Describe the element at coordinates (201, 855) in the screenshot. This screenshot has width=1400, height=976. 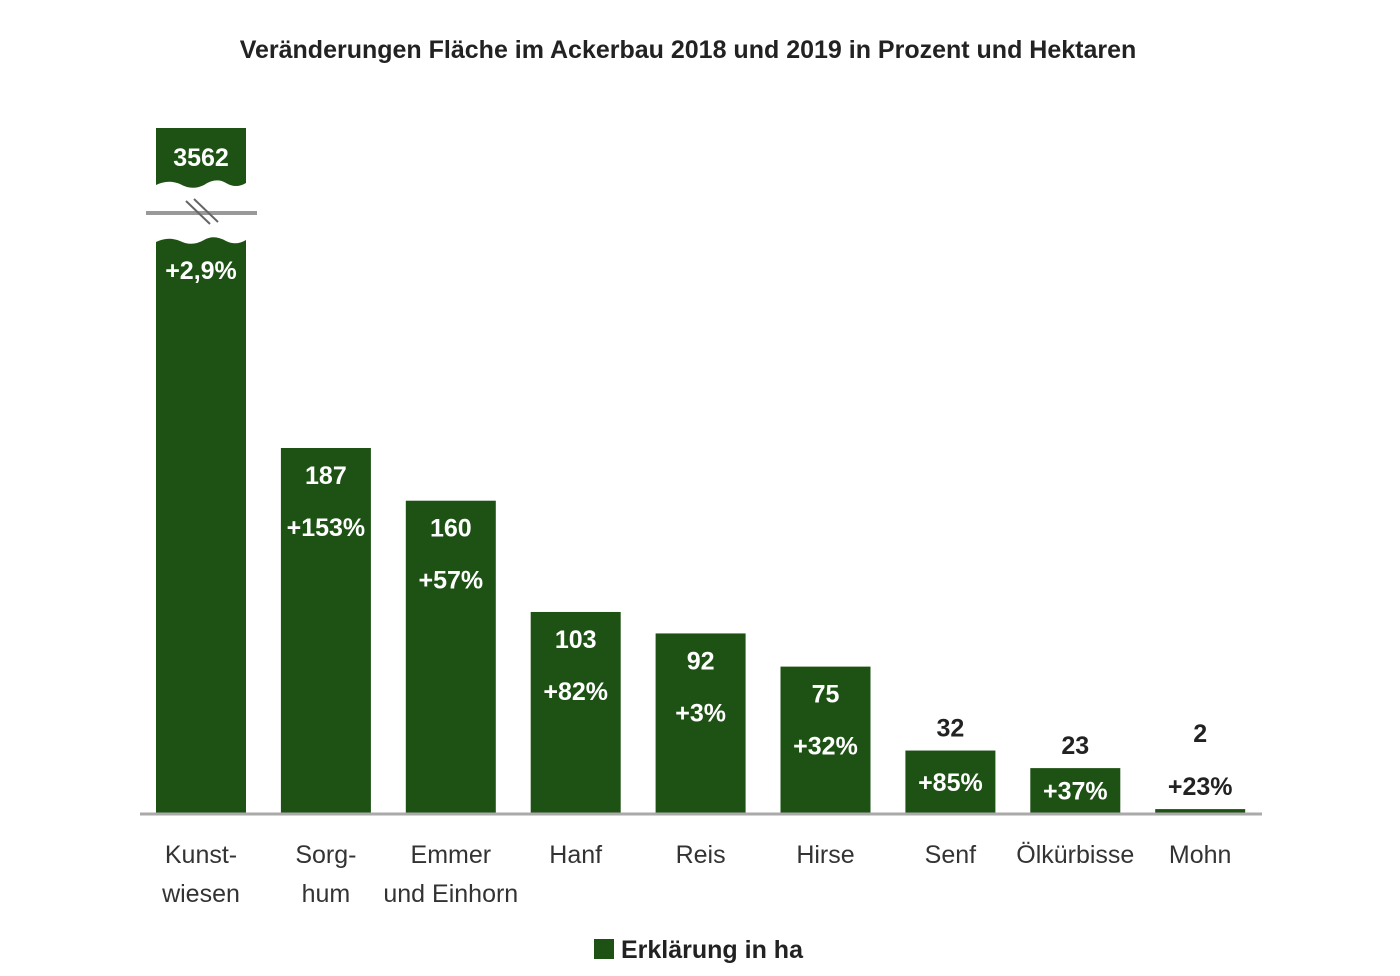
I see `category-label: Kunst-` at that location.